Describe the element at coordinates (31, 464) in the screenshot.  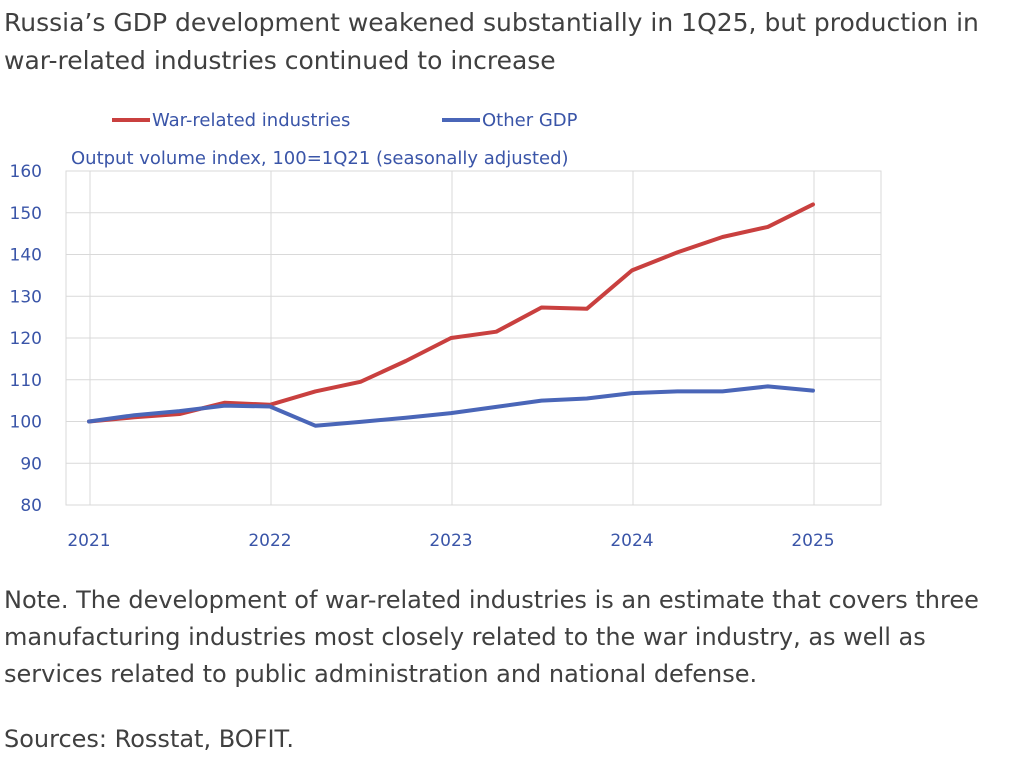
I see `y-tick-label: 90` at that location.